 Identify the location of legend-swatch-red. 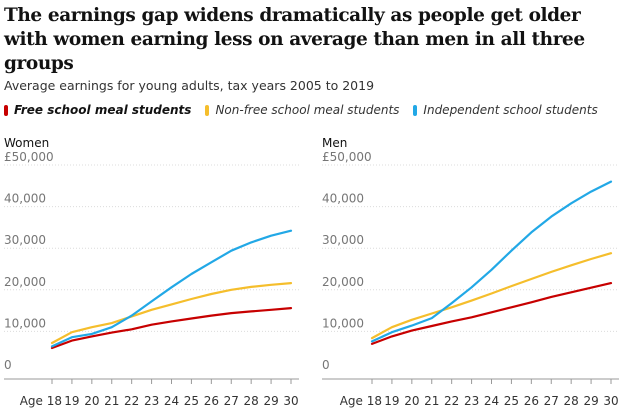
(6, 110).